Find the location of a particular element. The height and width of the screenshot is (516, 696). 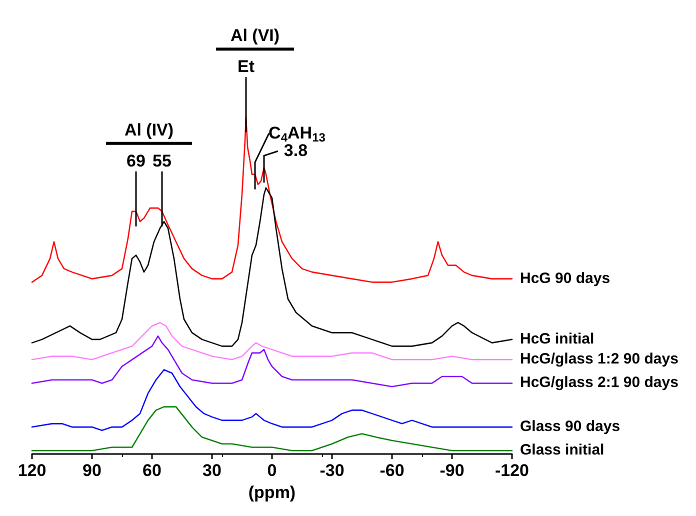

annotation: Et is located at coordinates (246, 66).